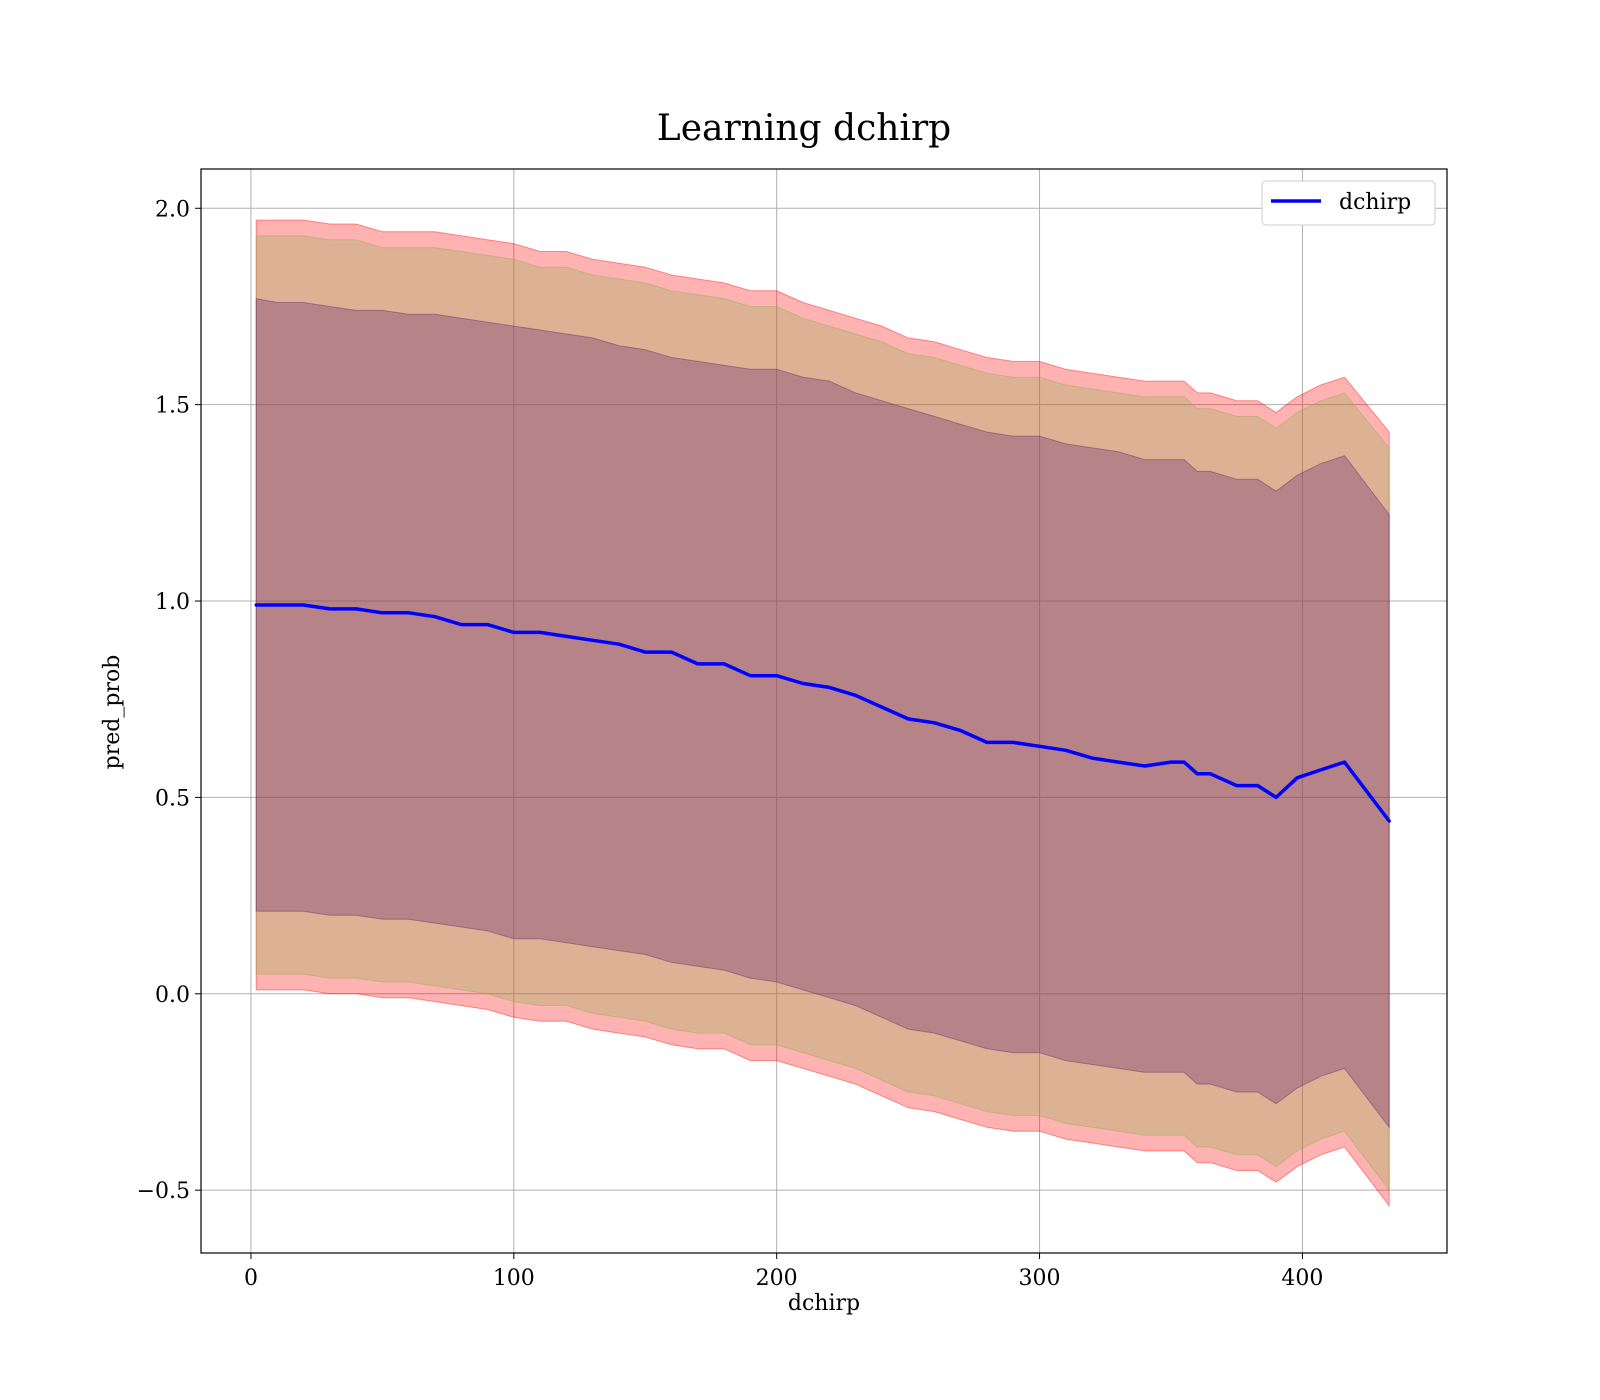 The image size is (1600, 1400). Describe the element at coordinates (172, 406) in the screenshot. I see `y-tick-label-4: 1.5` at that location.